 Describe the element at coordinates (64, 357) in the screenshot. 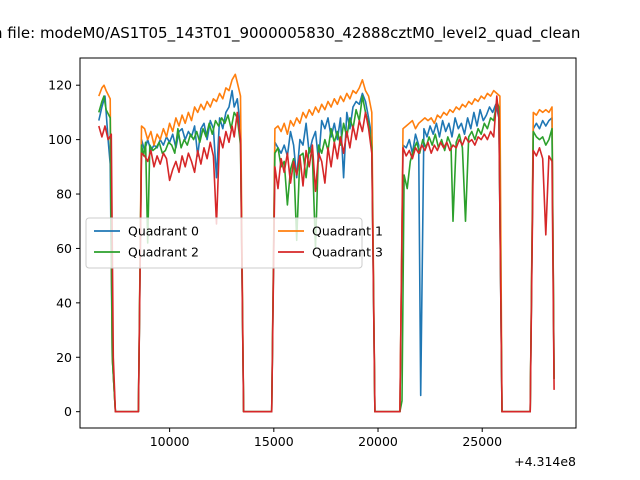

I see `y-tick-label: 20` at that location.